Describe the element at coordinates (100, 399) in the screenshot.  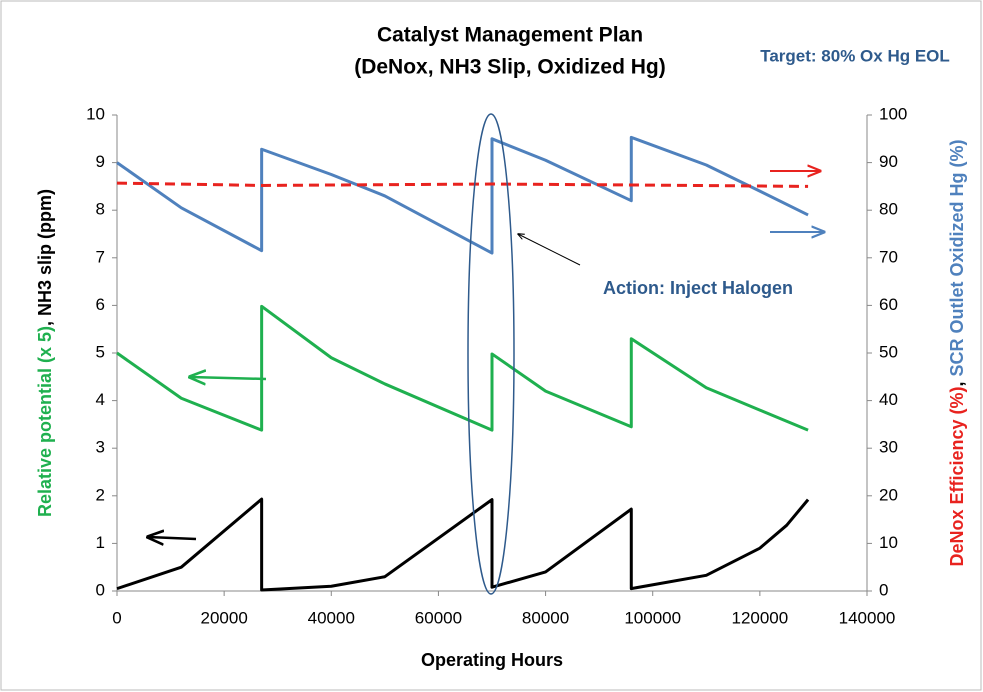
I see `y-tick-label: 4` at that location.